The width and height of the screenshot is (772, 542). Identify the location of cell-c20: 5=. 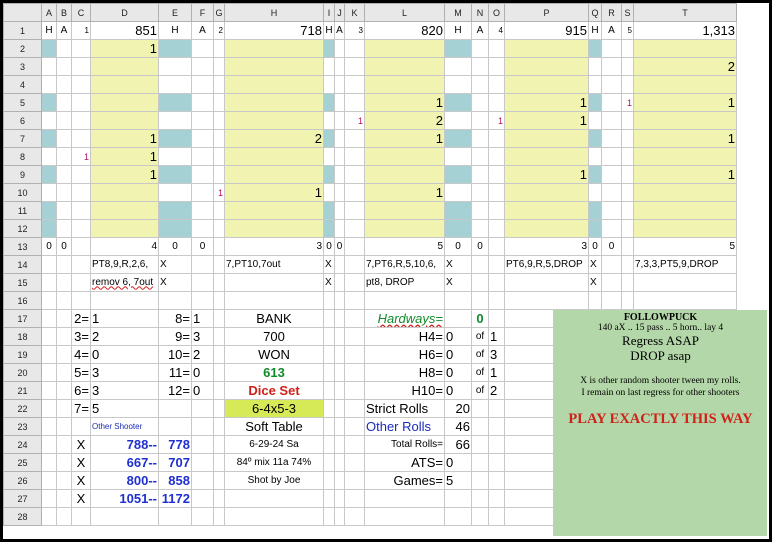
(81, 372).